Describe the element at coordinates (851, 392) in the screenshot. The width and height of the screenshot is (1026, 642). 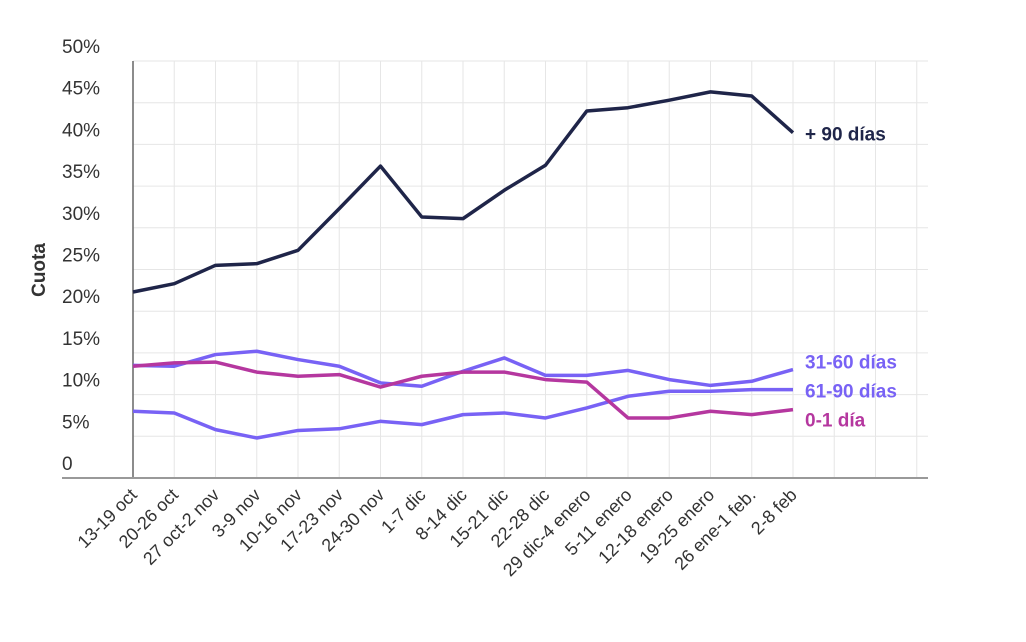
I see `series-label: 61-90 días` at that location.